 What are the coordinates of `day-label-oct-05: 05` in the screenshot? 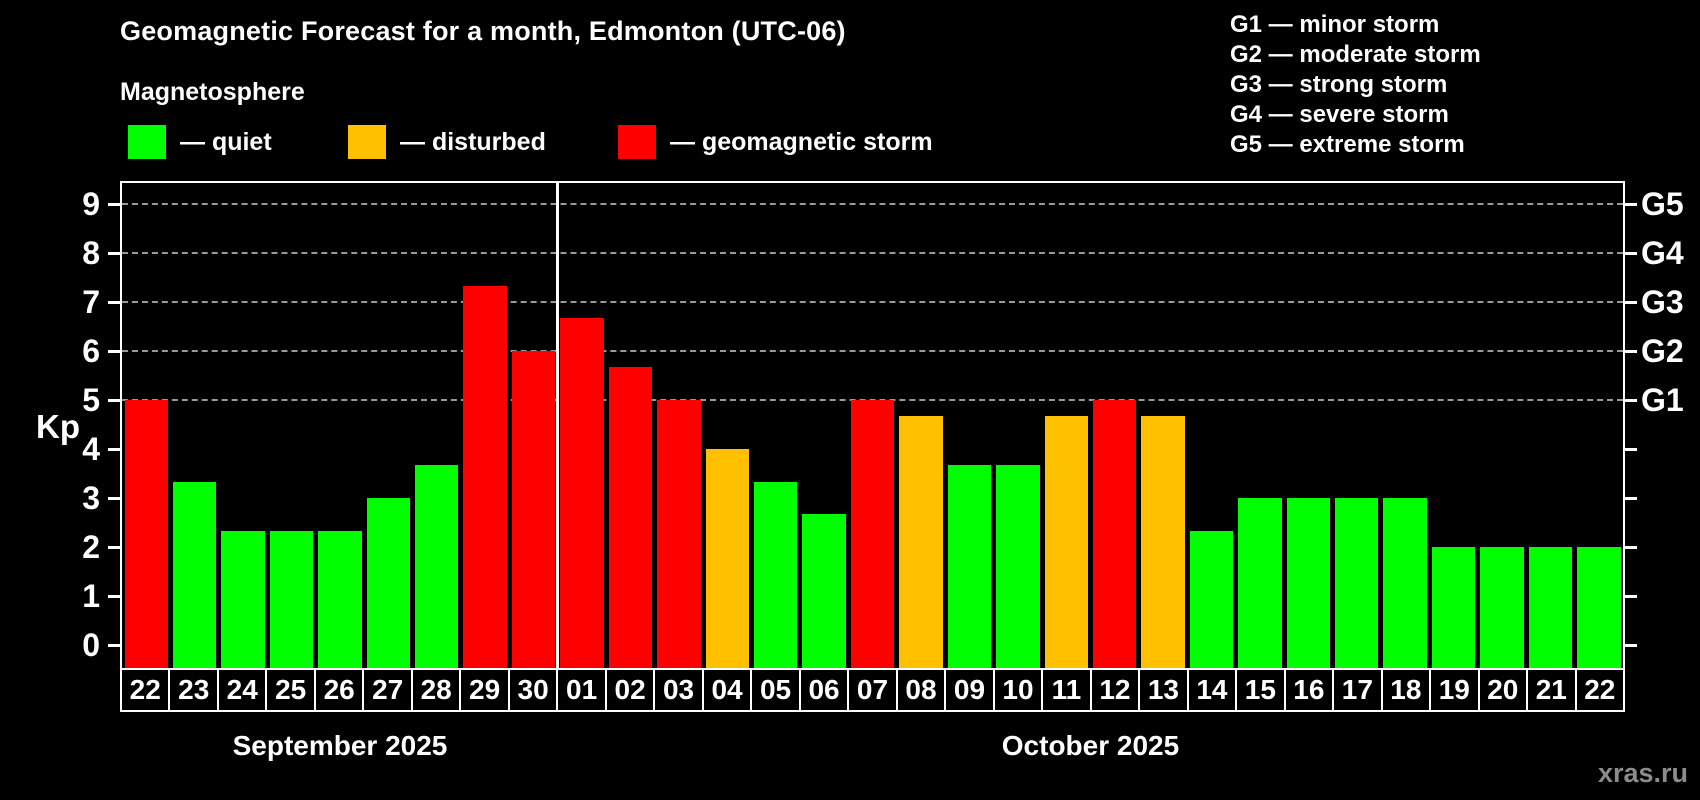 It's located at (775, 690).